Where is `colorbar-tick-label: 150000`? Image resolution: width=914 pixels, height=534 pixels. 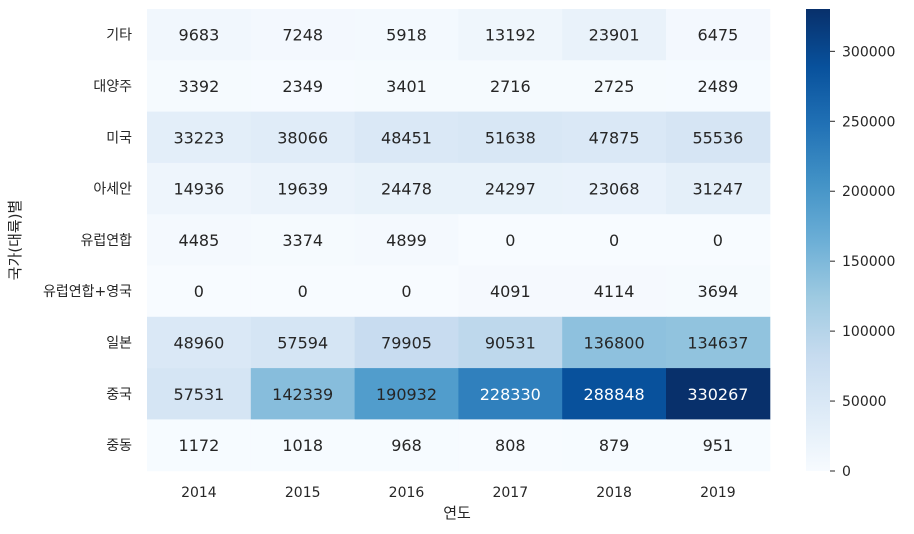 colorbar-tick-label: 150000 is located at coordinates (868, 262).